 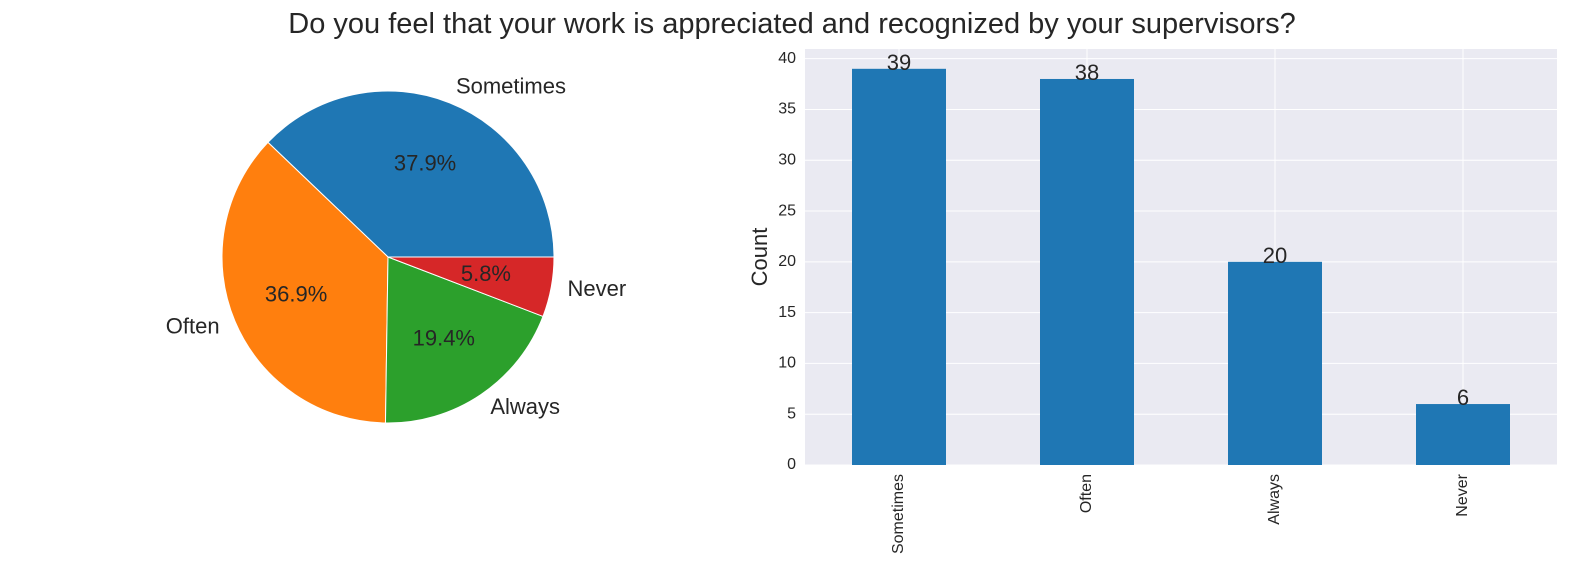 What do you see at coordinates (471, 287) in the screenshot?
I see `pie-slice-never` at bounding box center [471, 287].